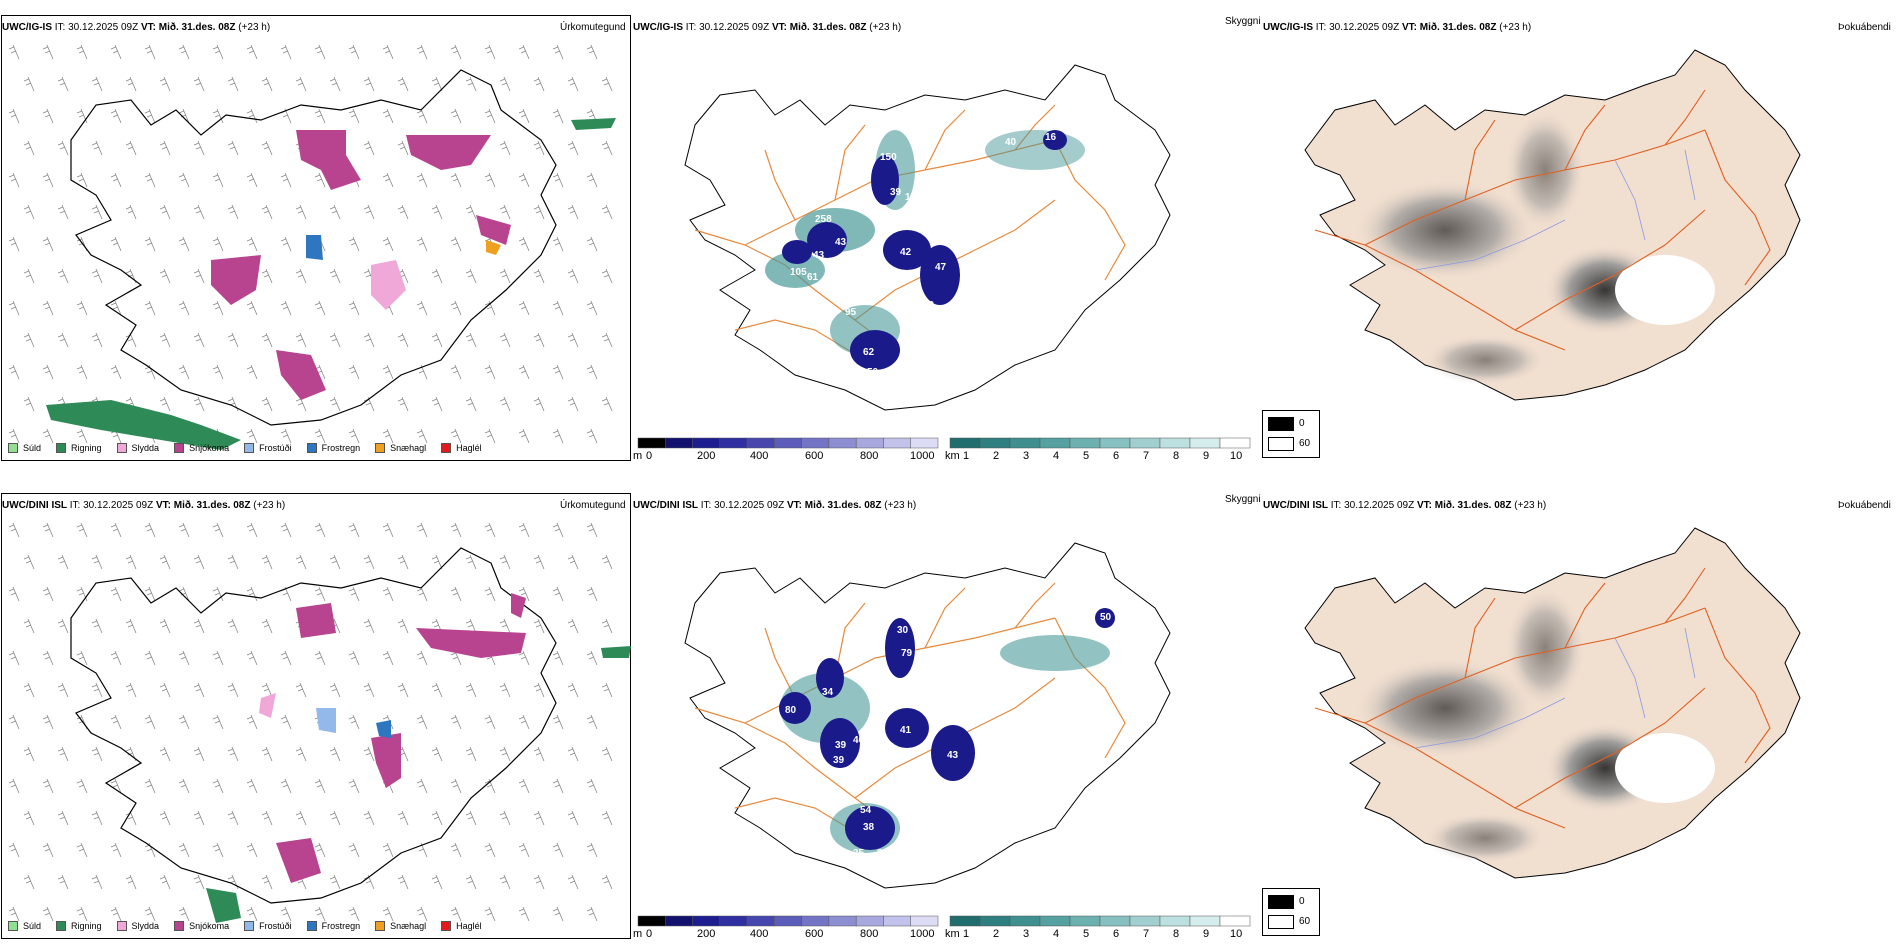 The height and width of the screenshot is (950, 1900). I want to click on it-label: IT:, so click(1321, 27).